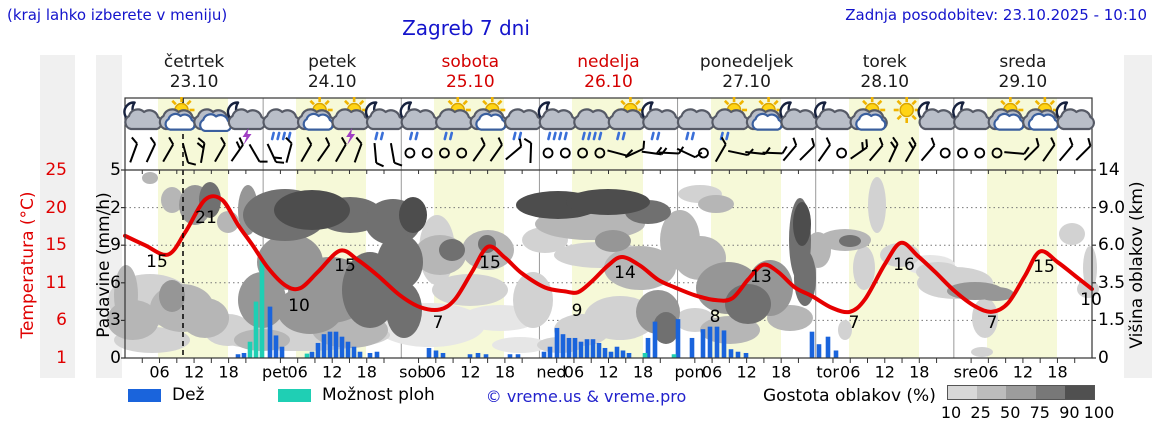 This screenshot has width=1152, height=443. What do you see at coordinates (761, 277) in the screenshot?
I see `temperature-value-label: 13` at bounding box center [761, 277].